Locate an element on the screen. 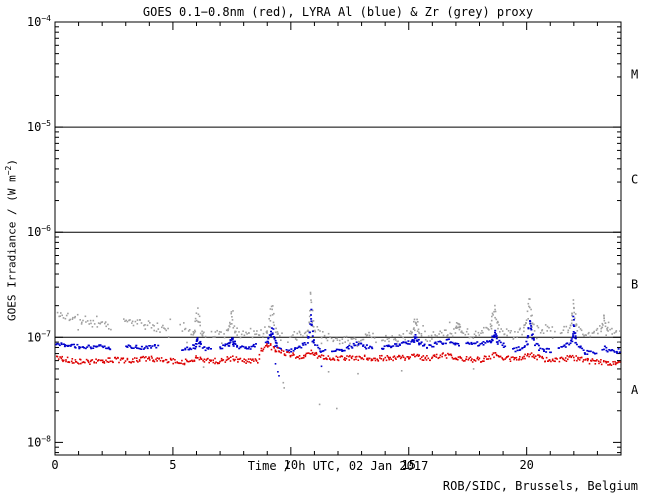 Image resolution: width=650 pixels, height=500 pixels. flare-class-label-m: M is located at coordinates (634, 75).